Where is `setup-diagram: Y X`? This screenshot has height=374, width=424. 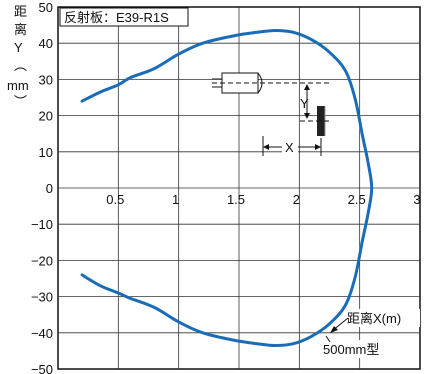 setup-diagram: Y X is located at coordinates (271, 114).